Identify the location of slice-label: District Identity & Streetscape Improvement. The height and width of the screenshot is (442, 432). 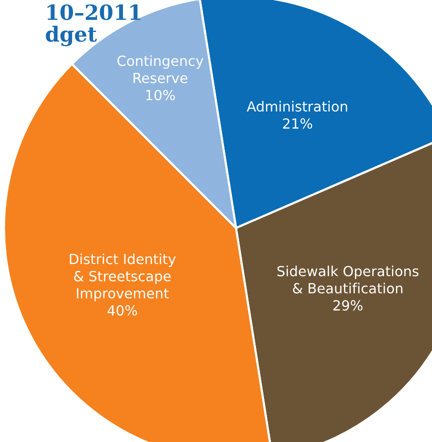
(123, 278).